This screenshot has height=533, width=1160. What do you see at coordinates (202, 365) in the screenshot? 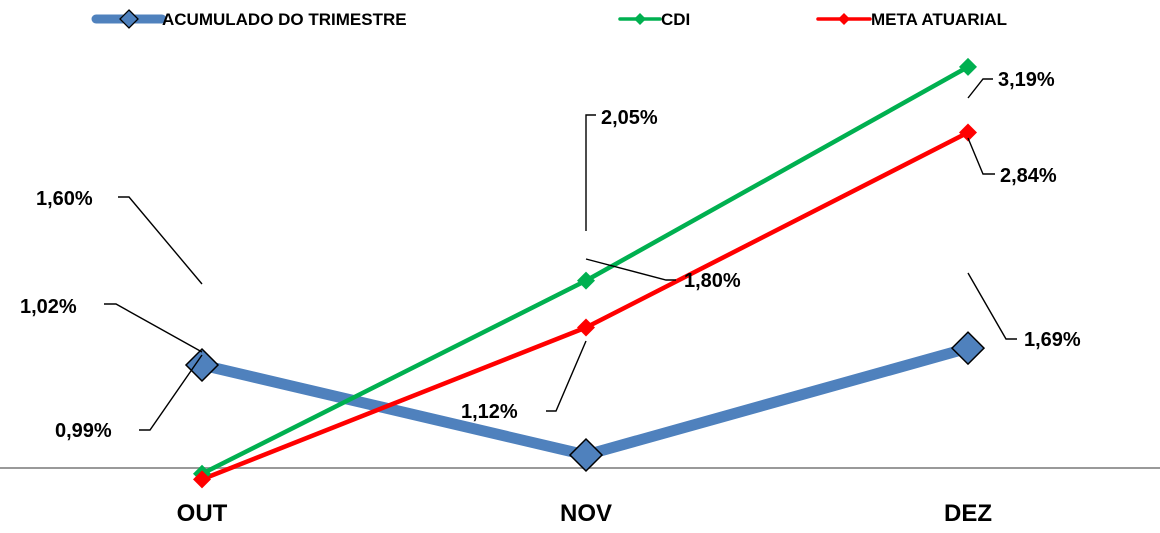
I see `marker-acumulado-do-trimestre-out` at bounding box center [202, 365].